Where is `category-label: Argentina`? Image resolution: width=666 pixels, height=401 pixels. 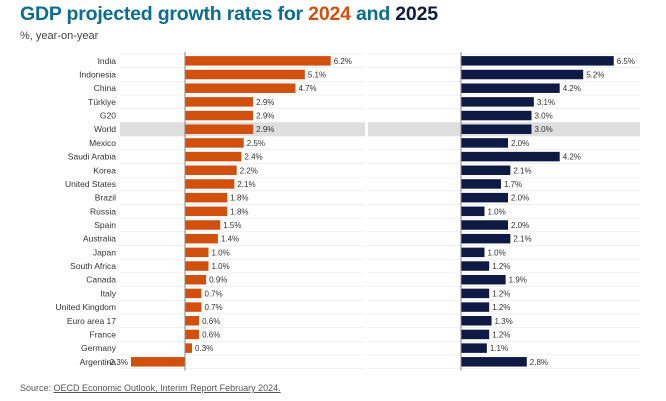 category-label: Argentina is located at coordinates (98, 362).